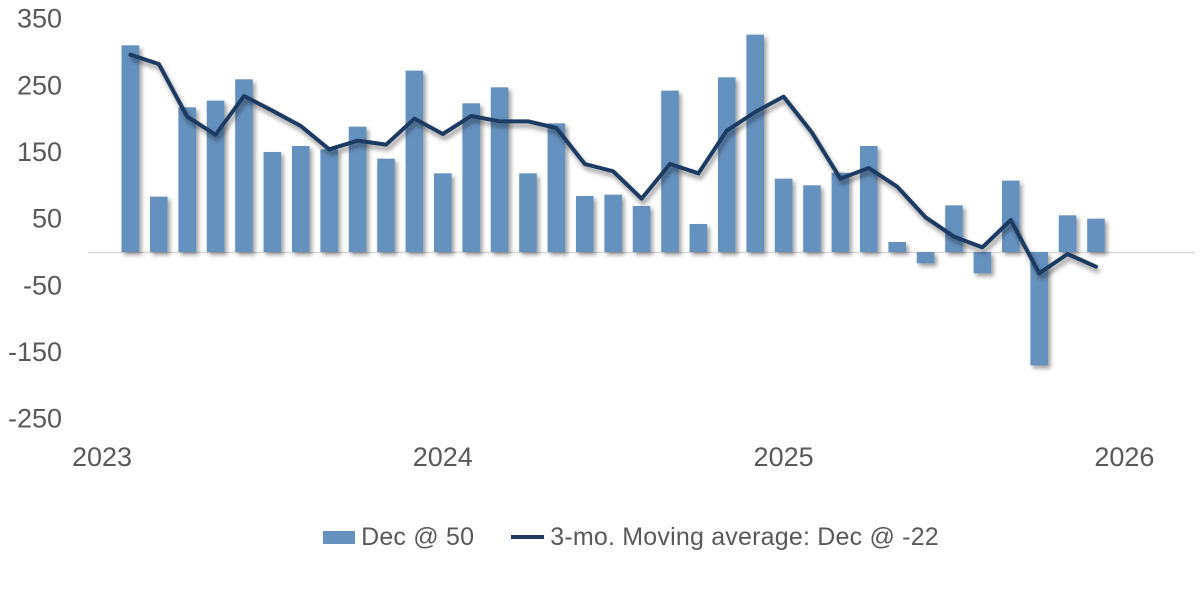 This screenshot has height=600, width=1200. I want to click on bar-mar-2024, so click(499, 169).